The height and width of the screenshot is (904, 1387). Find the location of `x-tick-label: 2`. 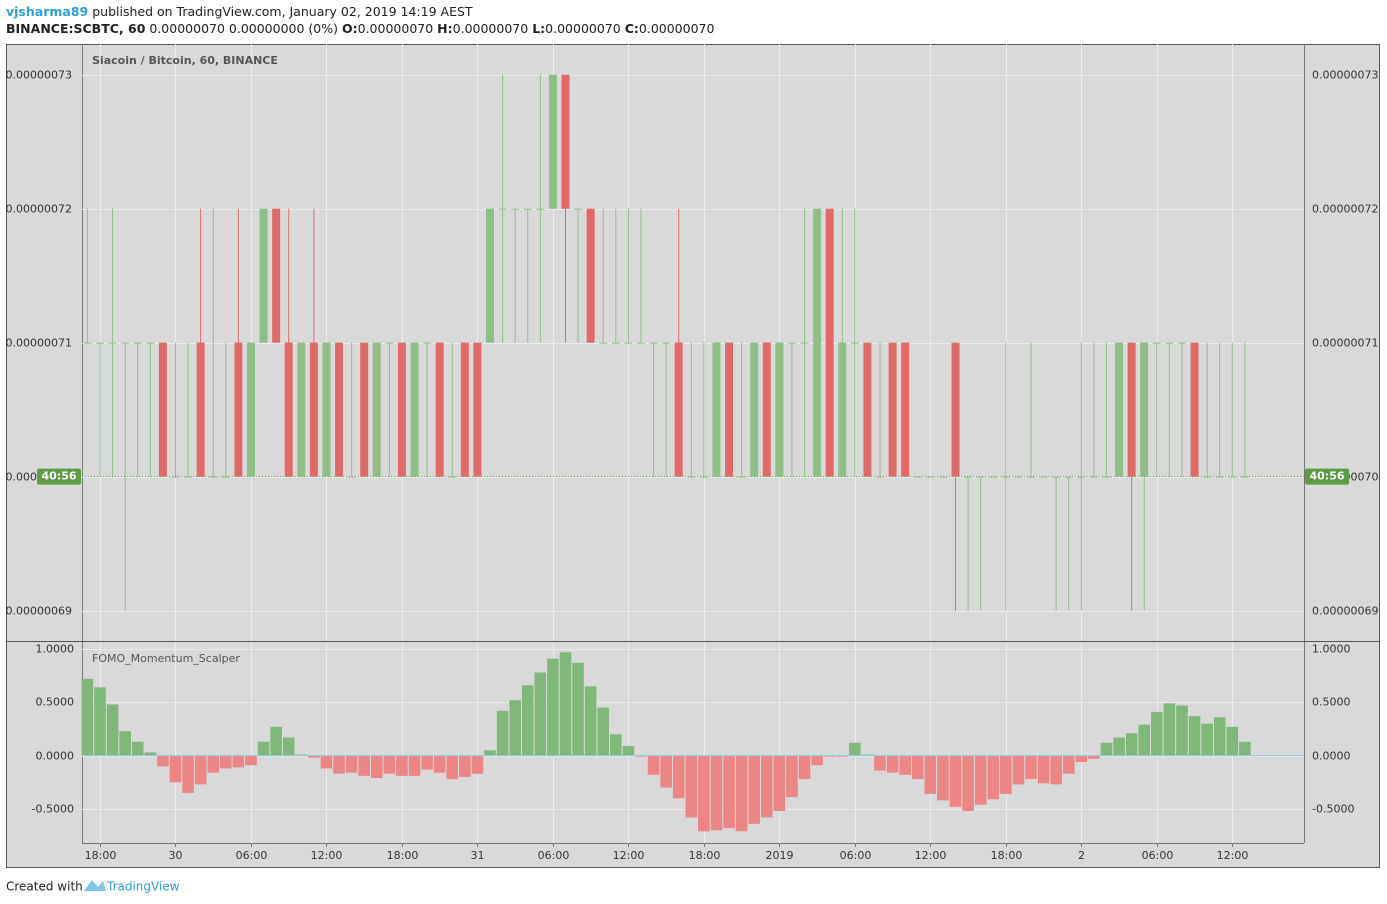

x-tick-label: 2 is located at coordinates (1081, 855).